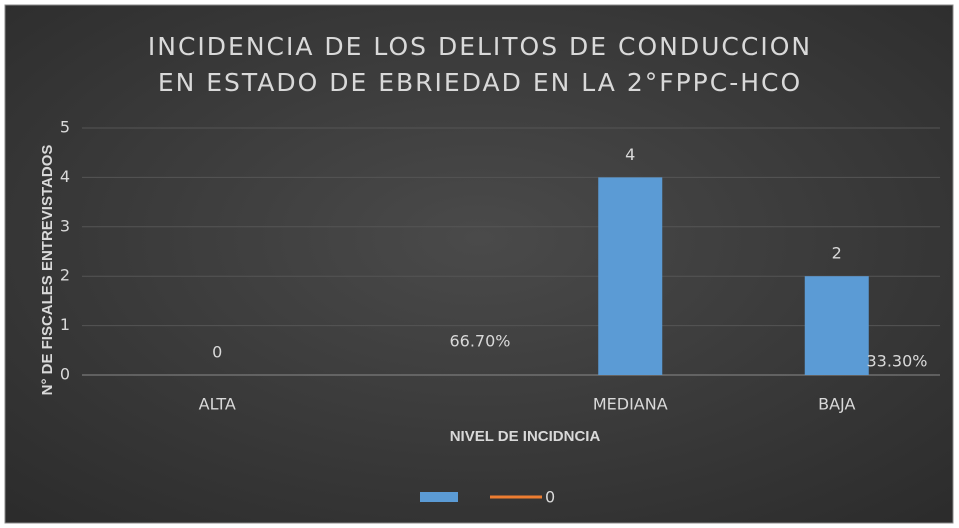  What do you see at coordinates (896, 361) in the screenshot?
I see `annotation: 33.30%` at bounding box center [896, 361].